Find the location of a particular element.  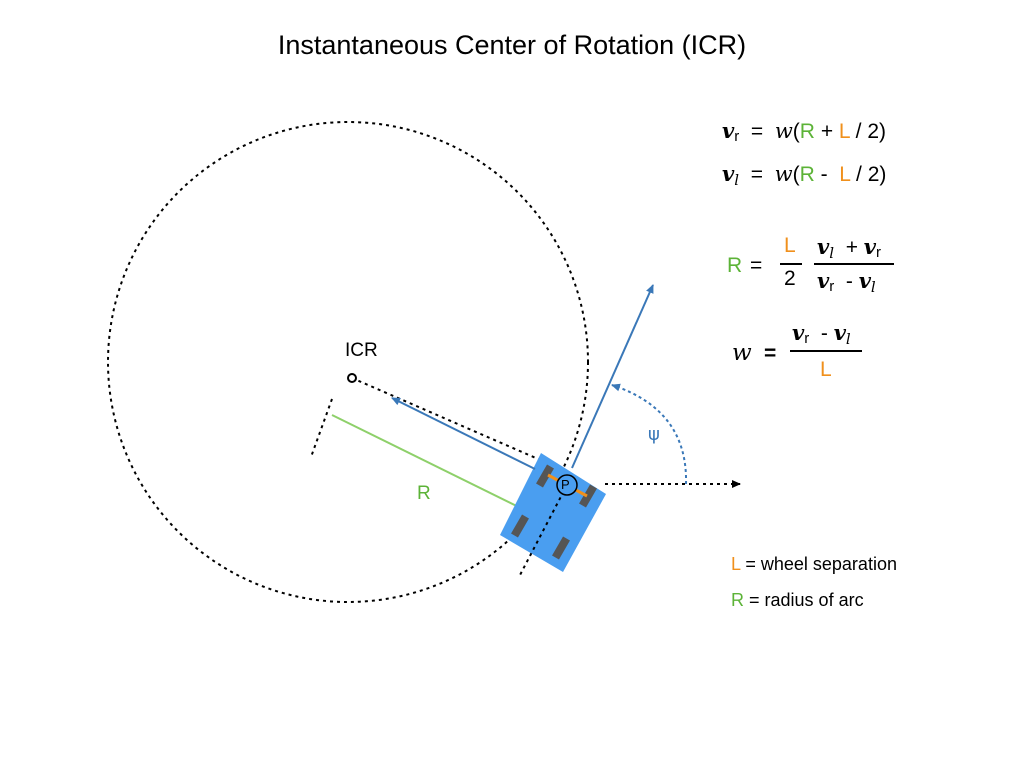

legend-item-radius: R = radius of arc is located at coordinates (797, 600).